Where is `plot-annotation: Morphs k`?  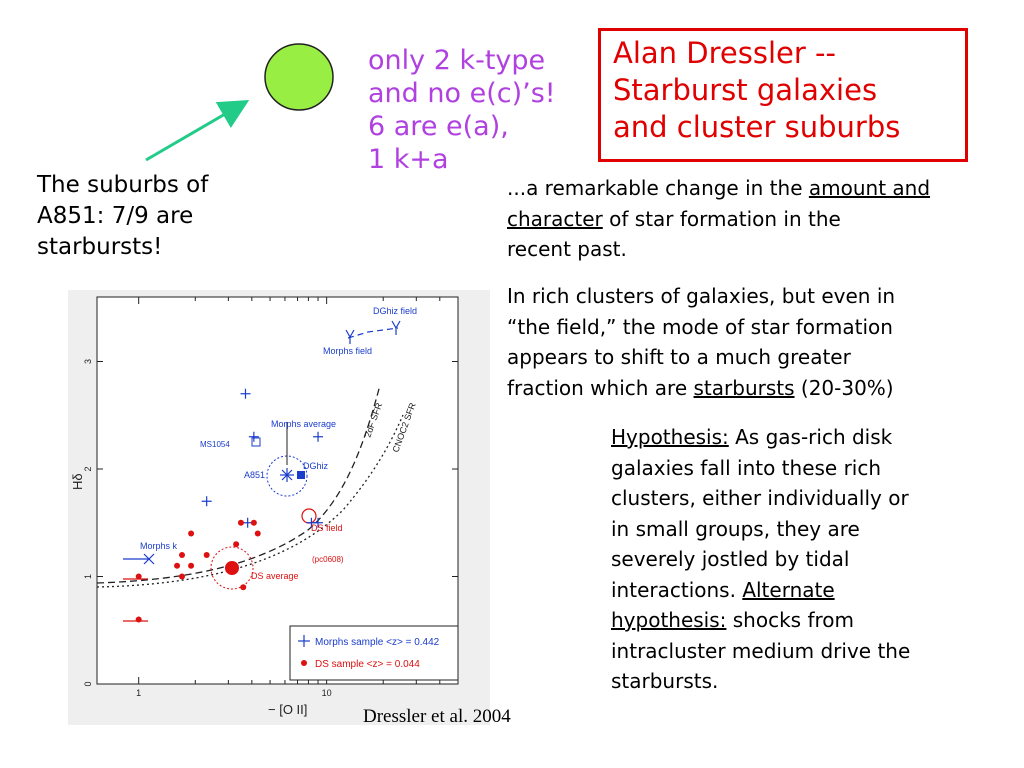 plot-annotation: Morphs k is located at coordinates (159, 546).